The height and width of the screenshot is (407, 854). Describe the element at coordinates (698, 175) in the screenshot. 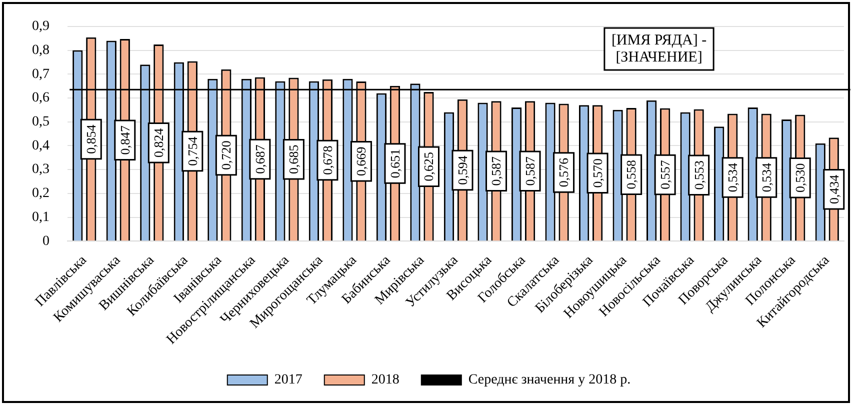

I see `data-label: 0,553` at that location.